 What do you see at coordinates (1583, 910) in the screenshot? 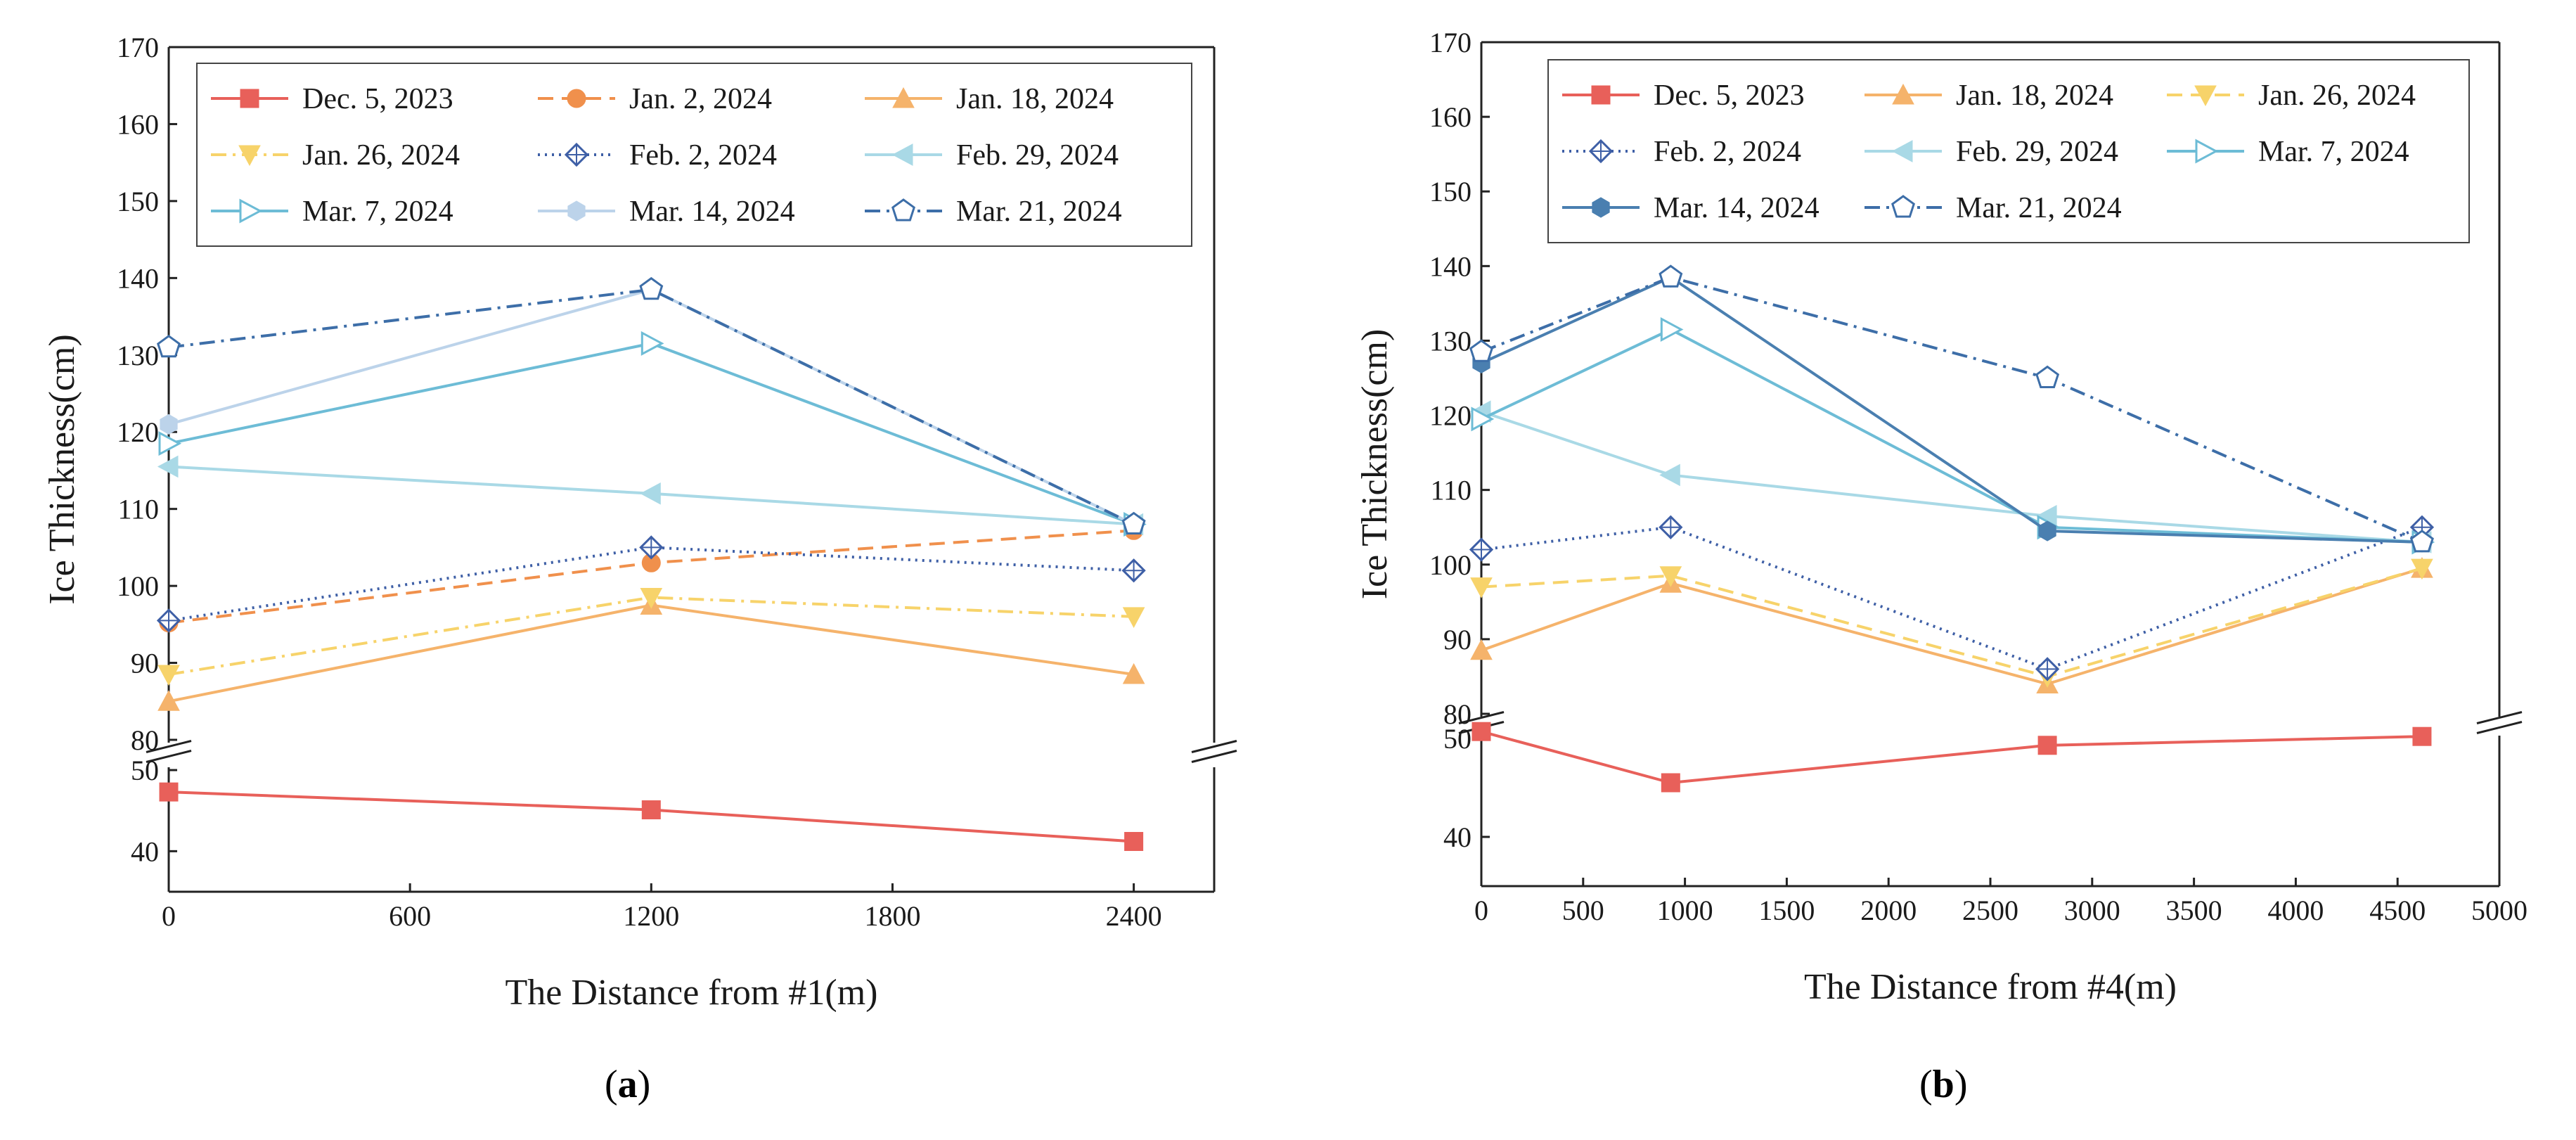
I see `x-tick-label: 500` at bounding box center [1583, 910].